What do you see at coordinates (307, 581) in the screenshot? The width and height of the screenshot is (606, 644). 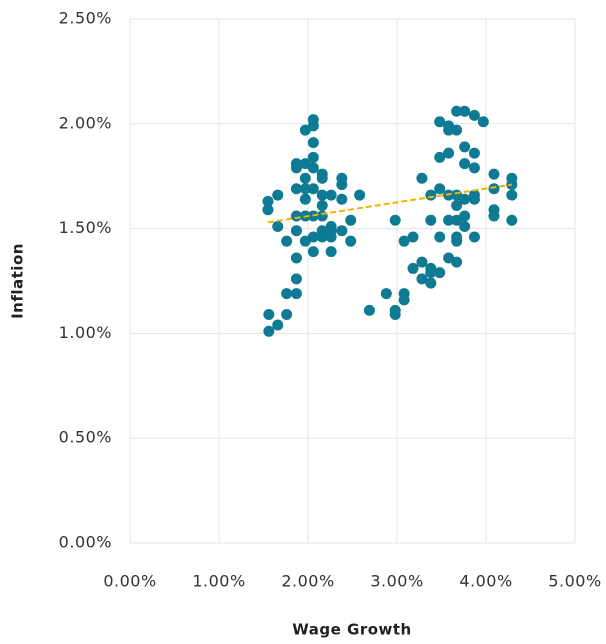 I see `x-tick-label: 2.00%` at bounding box center [307, 581].